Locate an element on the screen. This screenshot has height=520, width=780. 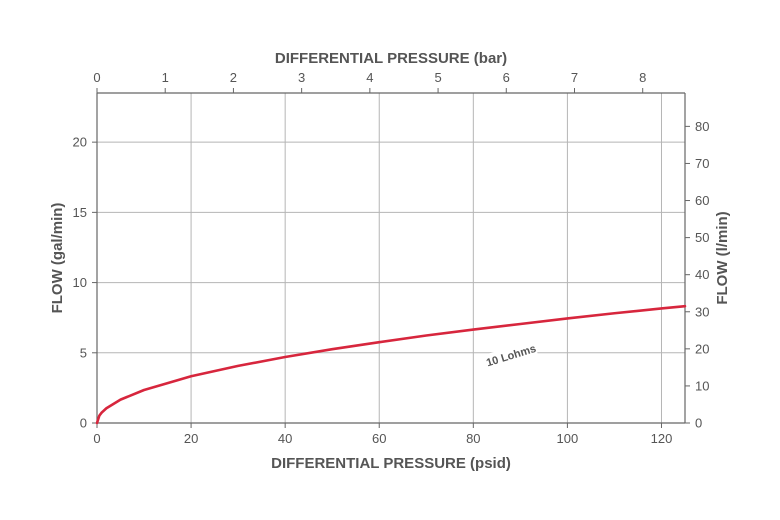
right-axis-ticks: 0 10 20 30 40 50 60 70 80 is located at coordinates (697, 275).